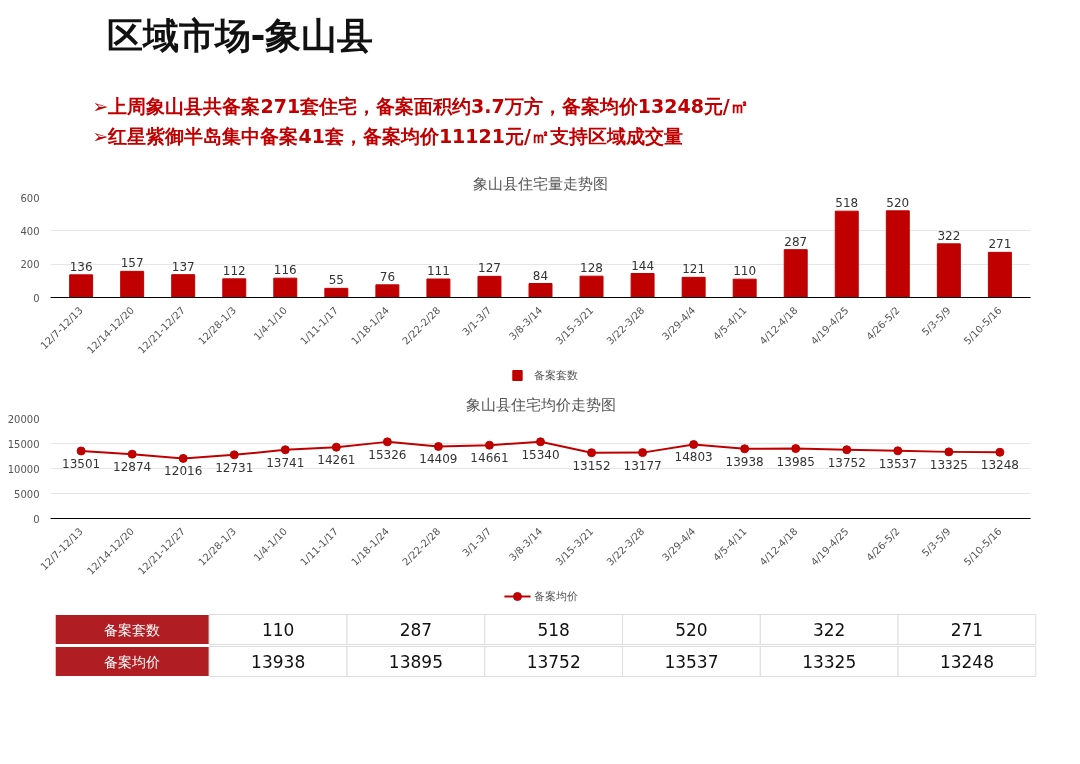  Describe the element at coordinates (416, 630) in the screenshot. I see `text: 287` at that location.